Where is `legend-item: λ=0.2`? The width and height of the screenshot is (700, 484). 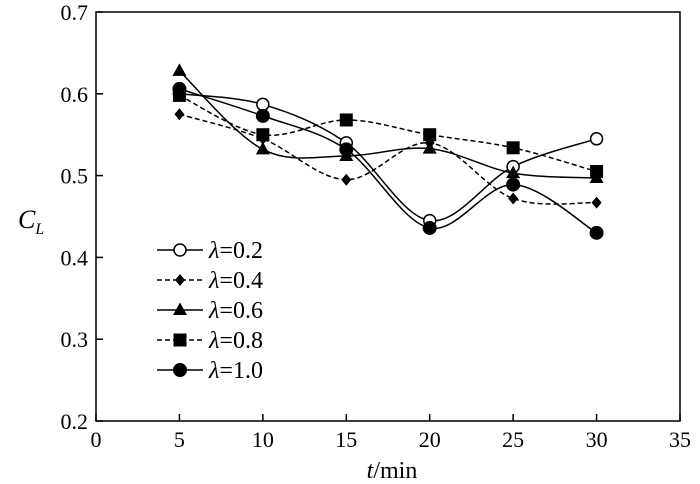
legend-item: λ=0.2 is located at coordinates (210, 251).